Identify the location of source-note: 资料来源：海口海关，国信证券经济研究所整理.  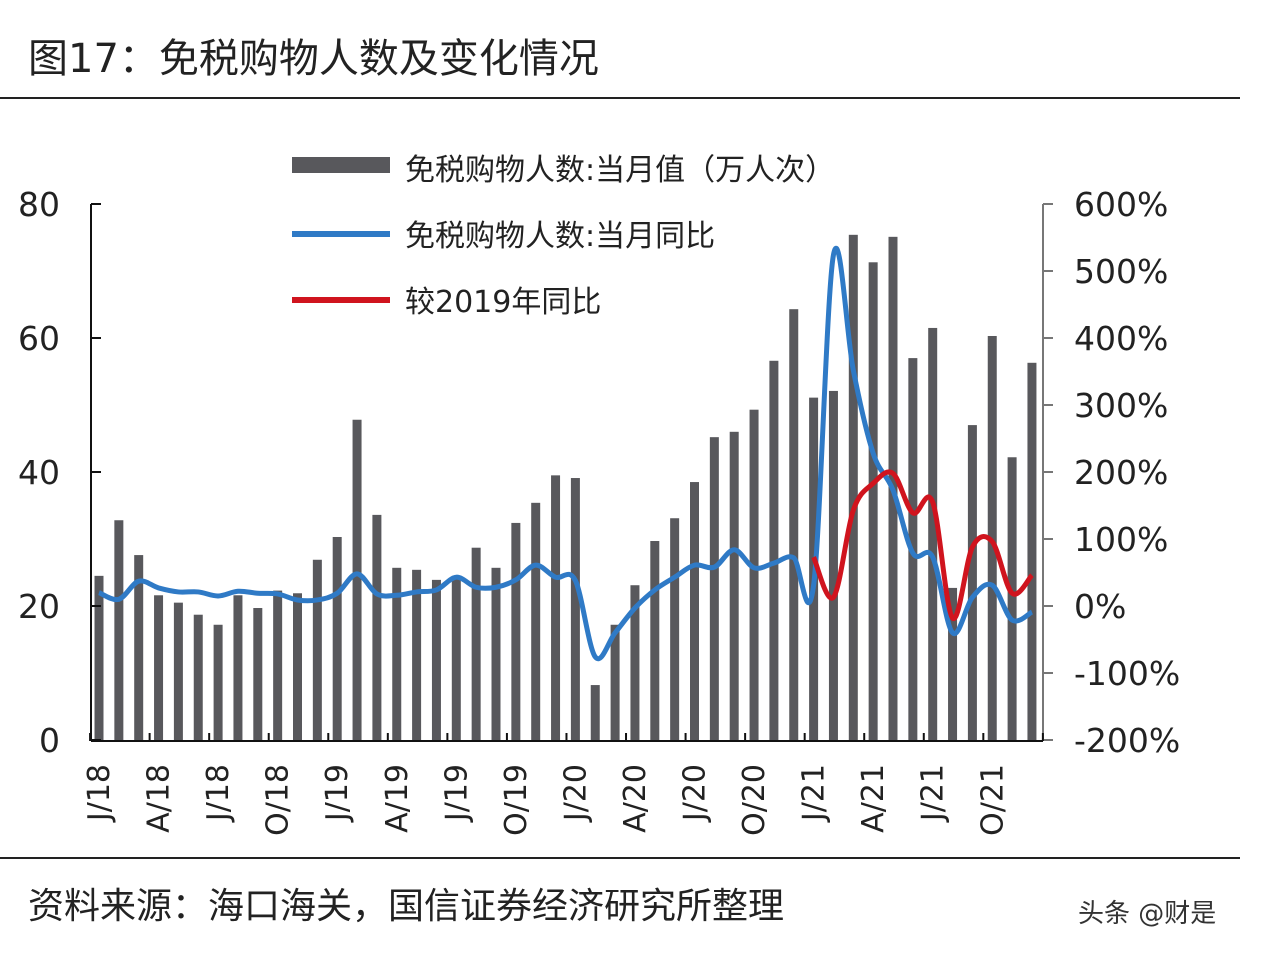
(406, 906).